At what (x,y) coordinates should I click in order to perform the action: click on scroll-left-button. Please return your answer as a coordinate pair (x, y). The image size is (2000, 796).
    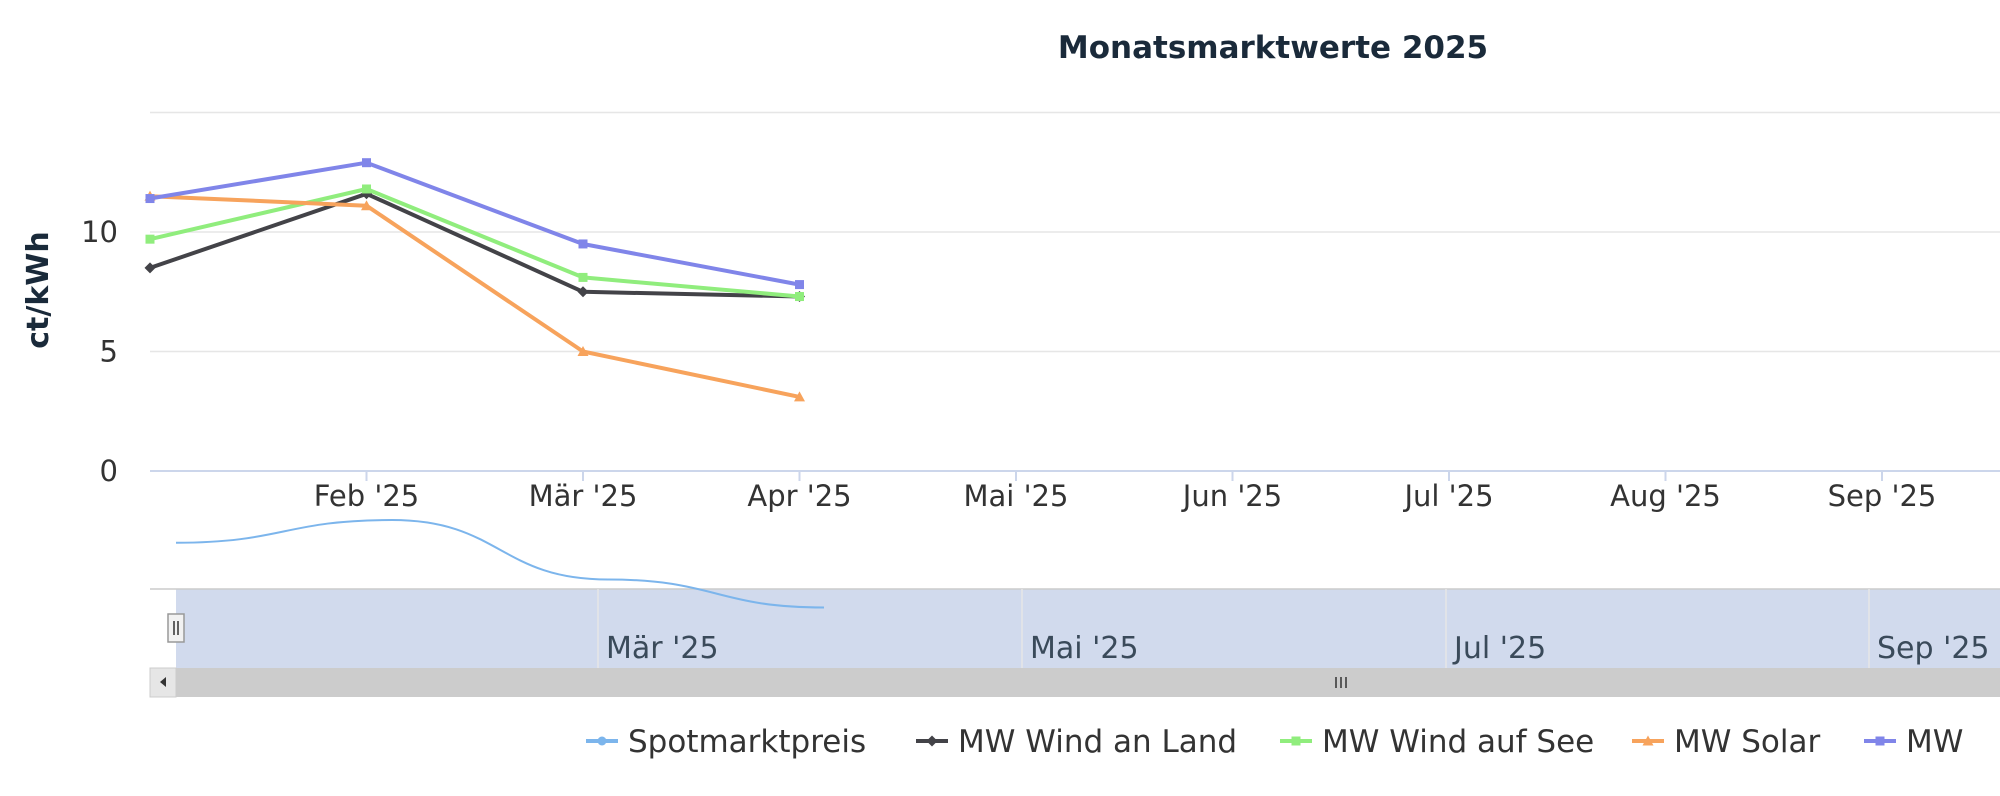
    Looking at the image, I should click on (163, 682).